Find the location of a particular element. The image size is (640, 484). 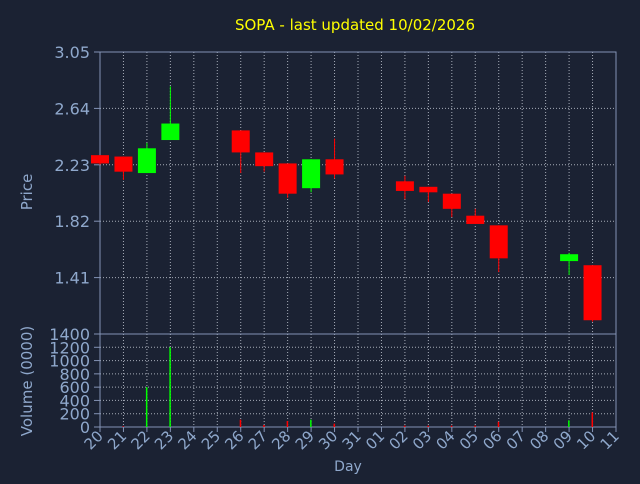

x-tick-label: 06 is located at coordinates (492, 440).